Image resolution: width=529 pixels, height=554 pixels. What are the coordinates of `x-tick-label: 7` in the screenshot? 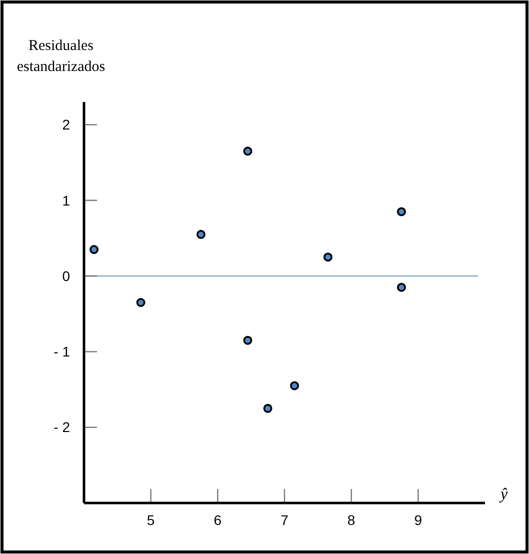 It's located at (284, 520).